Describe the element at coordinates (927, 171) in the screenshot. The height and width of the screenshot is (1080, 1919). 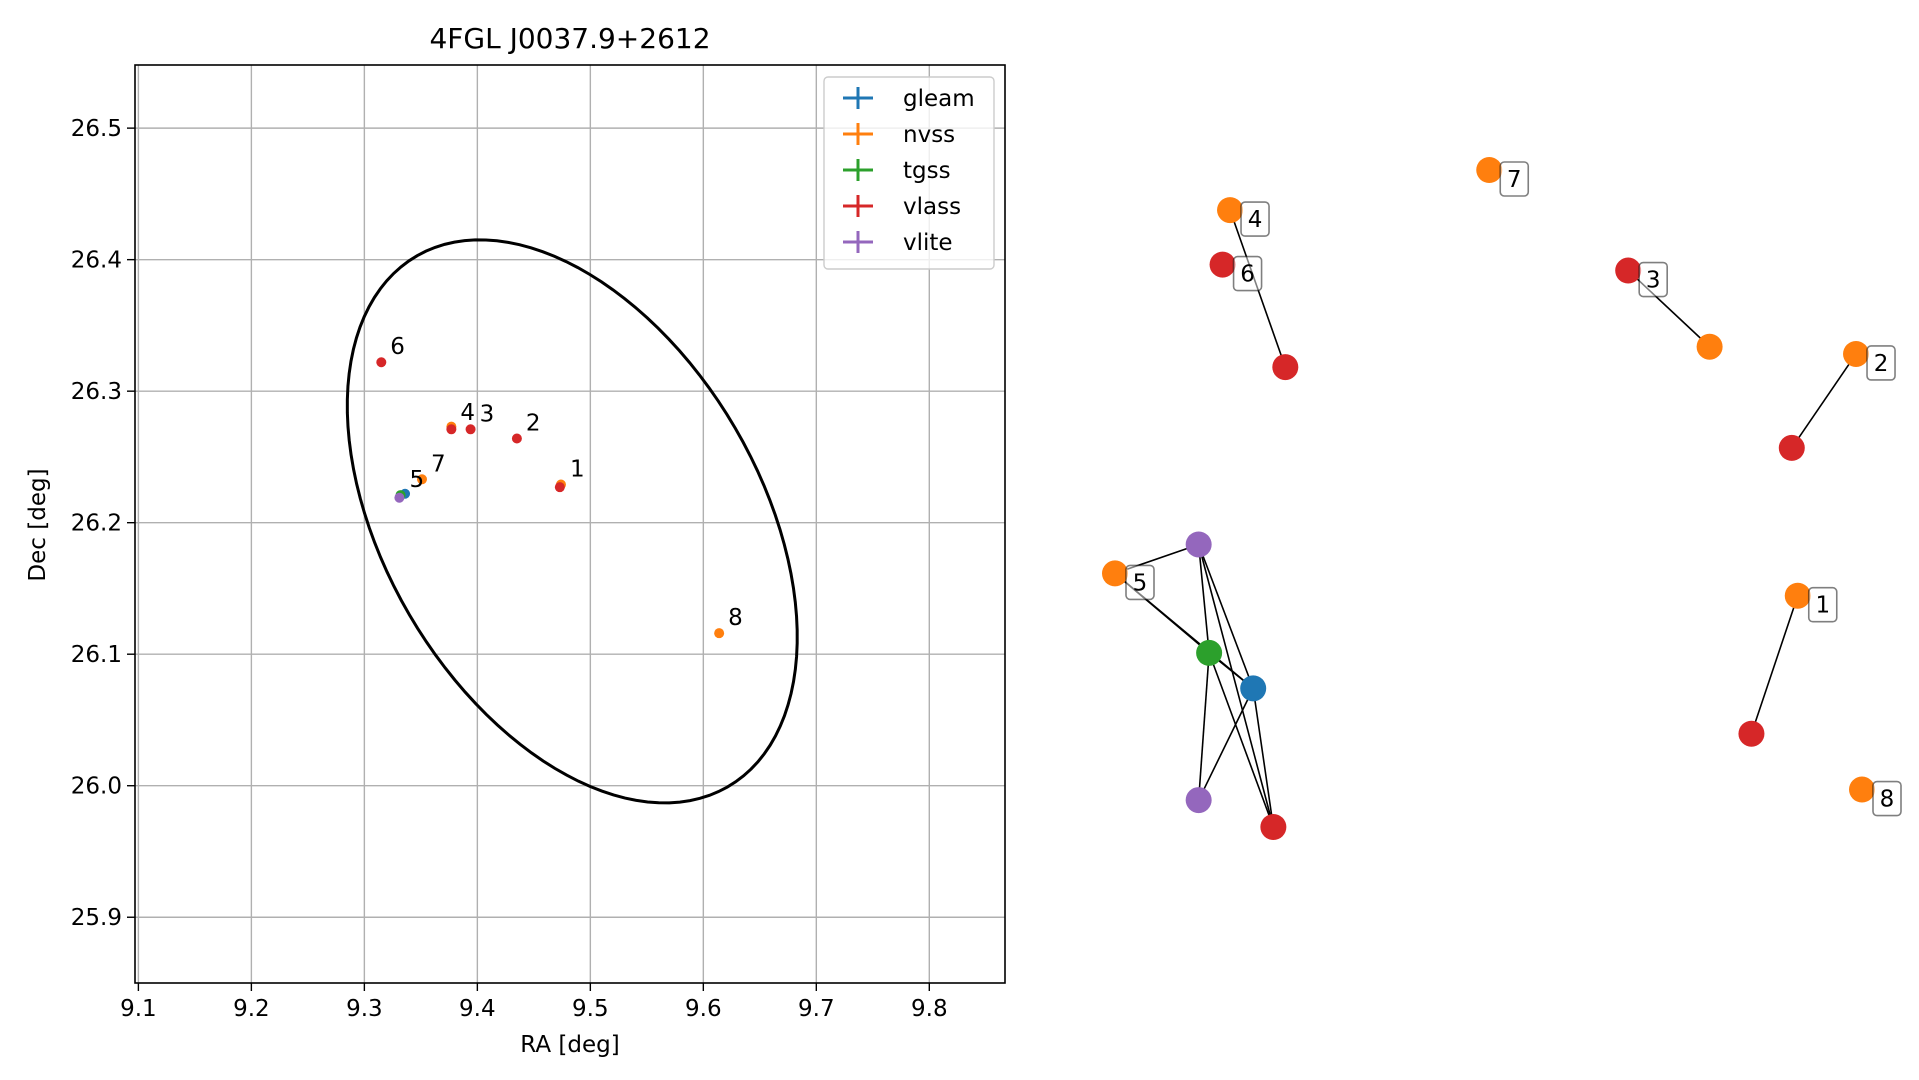
I see `legend-label-tgss: tgss` at that location.